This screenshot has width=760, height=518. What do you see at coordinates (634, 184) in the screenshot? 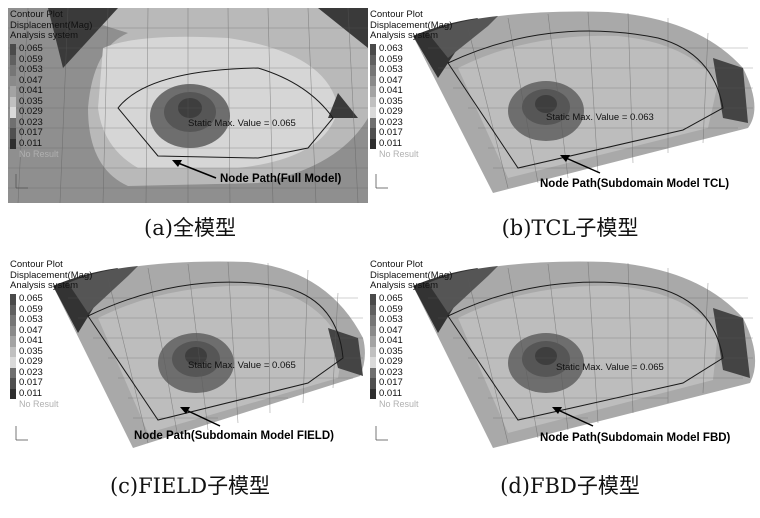
I see `node-path-label-b: Node Path(Subdomain Model TCL)` at bounding box center [634, 184].